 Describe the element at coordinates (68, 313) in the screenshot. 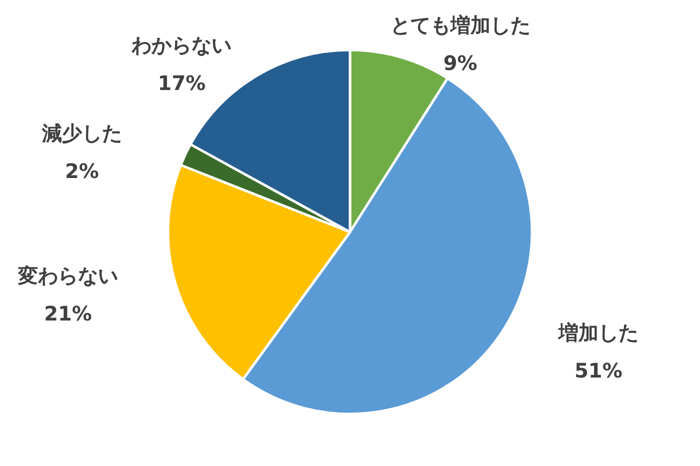

I see `data-label: 21%` at that location.